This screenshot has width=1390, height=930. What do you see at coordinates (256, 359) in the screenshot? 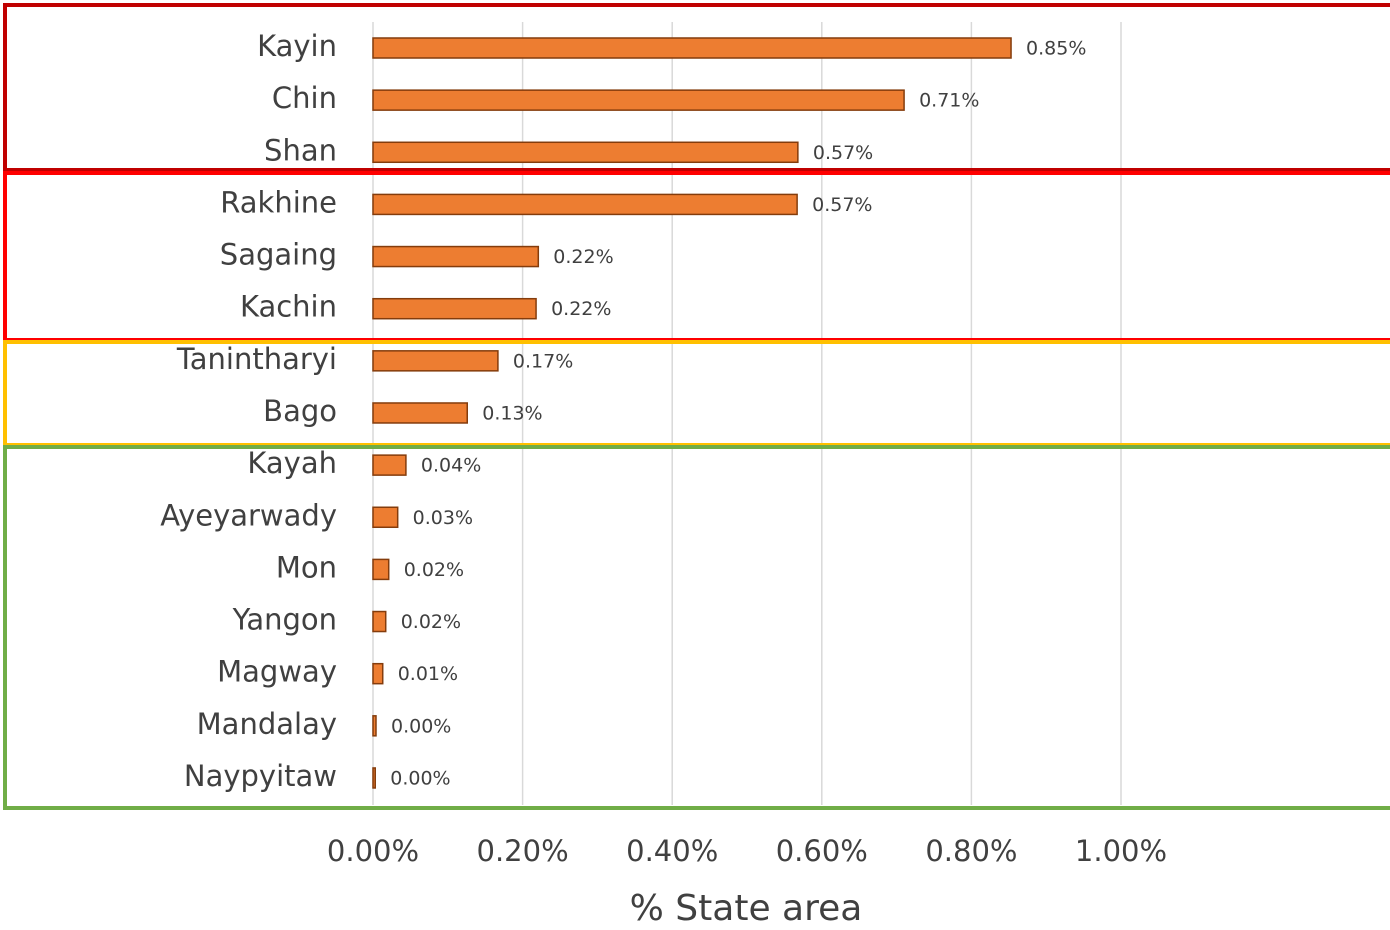
I see `y-tick-label: Tanintharyi` at bounding box center [256, 359].